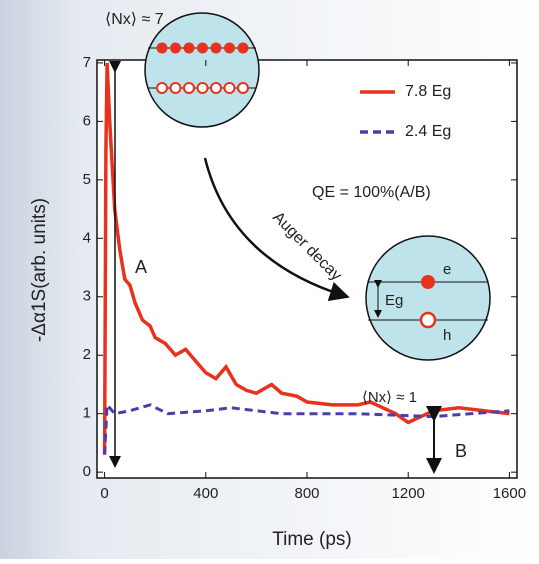 This screenshot has height=564, width=539. I want to click on annotation: B, so click(461, 451).